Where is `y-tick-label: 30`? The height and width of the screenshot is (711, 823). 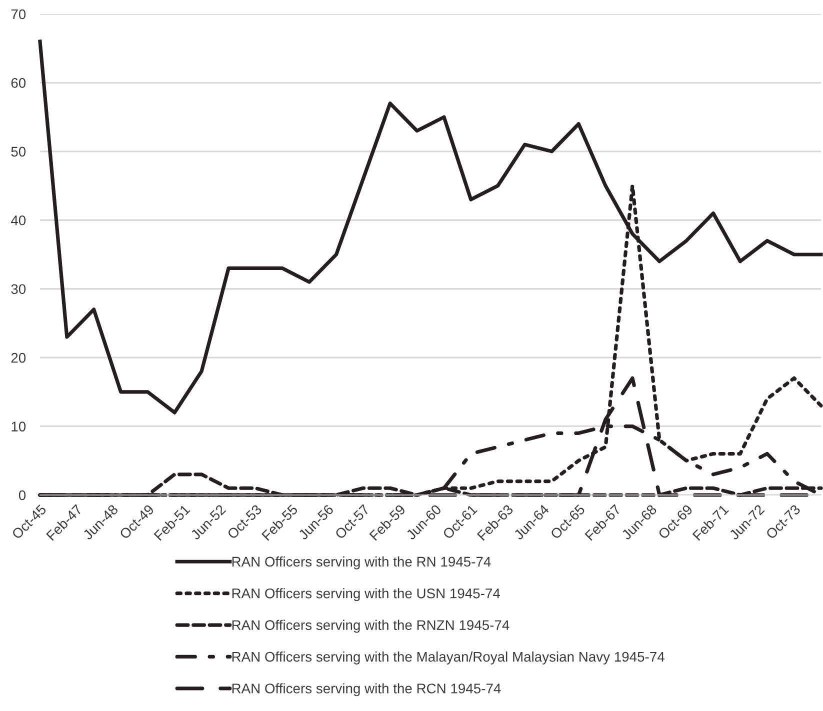
y-tick-label: 30 is located at coordinates (18, 289).